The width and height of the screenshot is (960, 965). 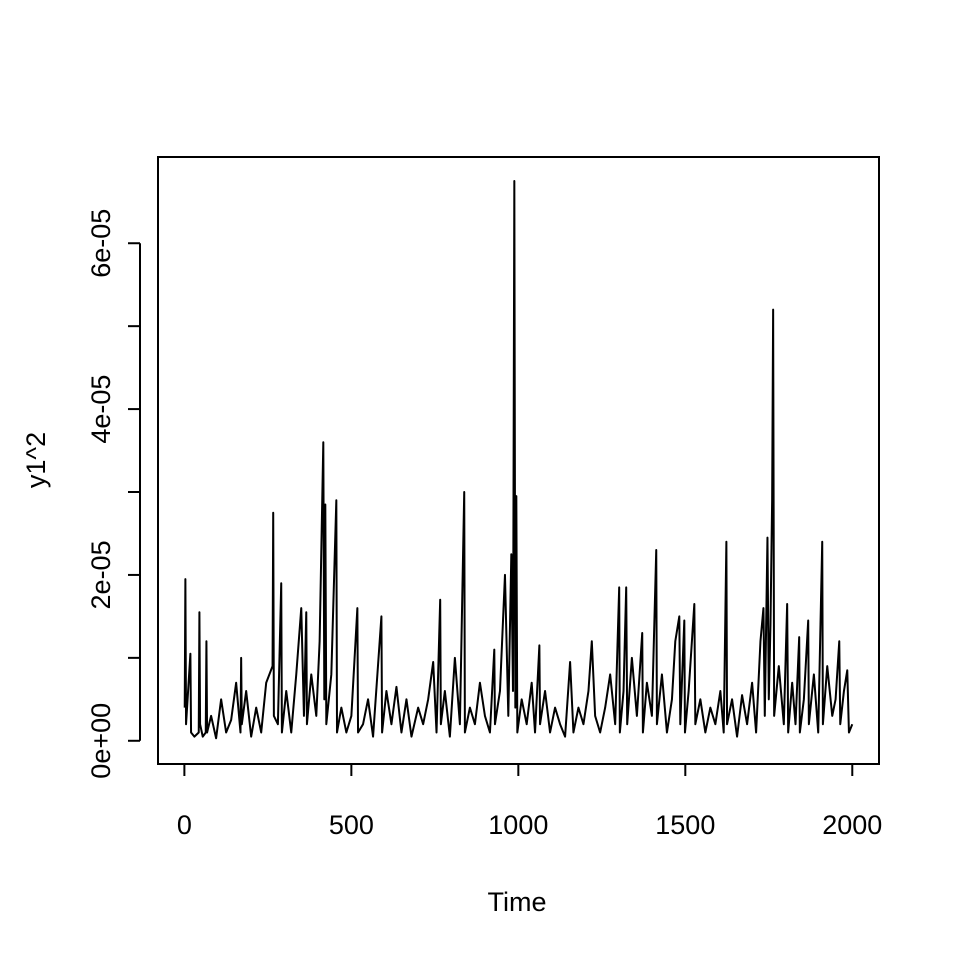 I want to click on x-tick-label: 1000, so click(x=518, y=825).